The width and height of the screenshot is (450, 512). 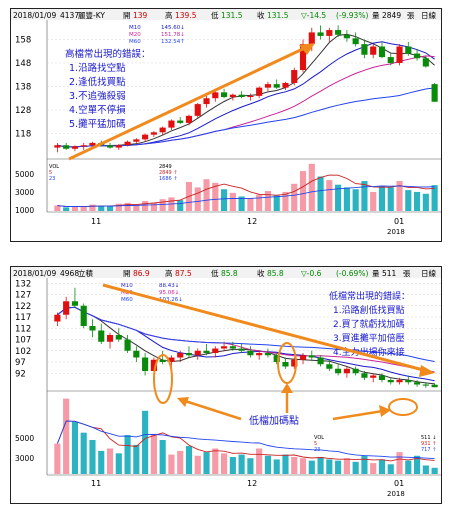 What do you see at coordinates (97, 96) in the screenshot?
I see `annotation-item-3: 3.不追強殺弱` at bounding box center [97, 96].